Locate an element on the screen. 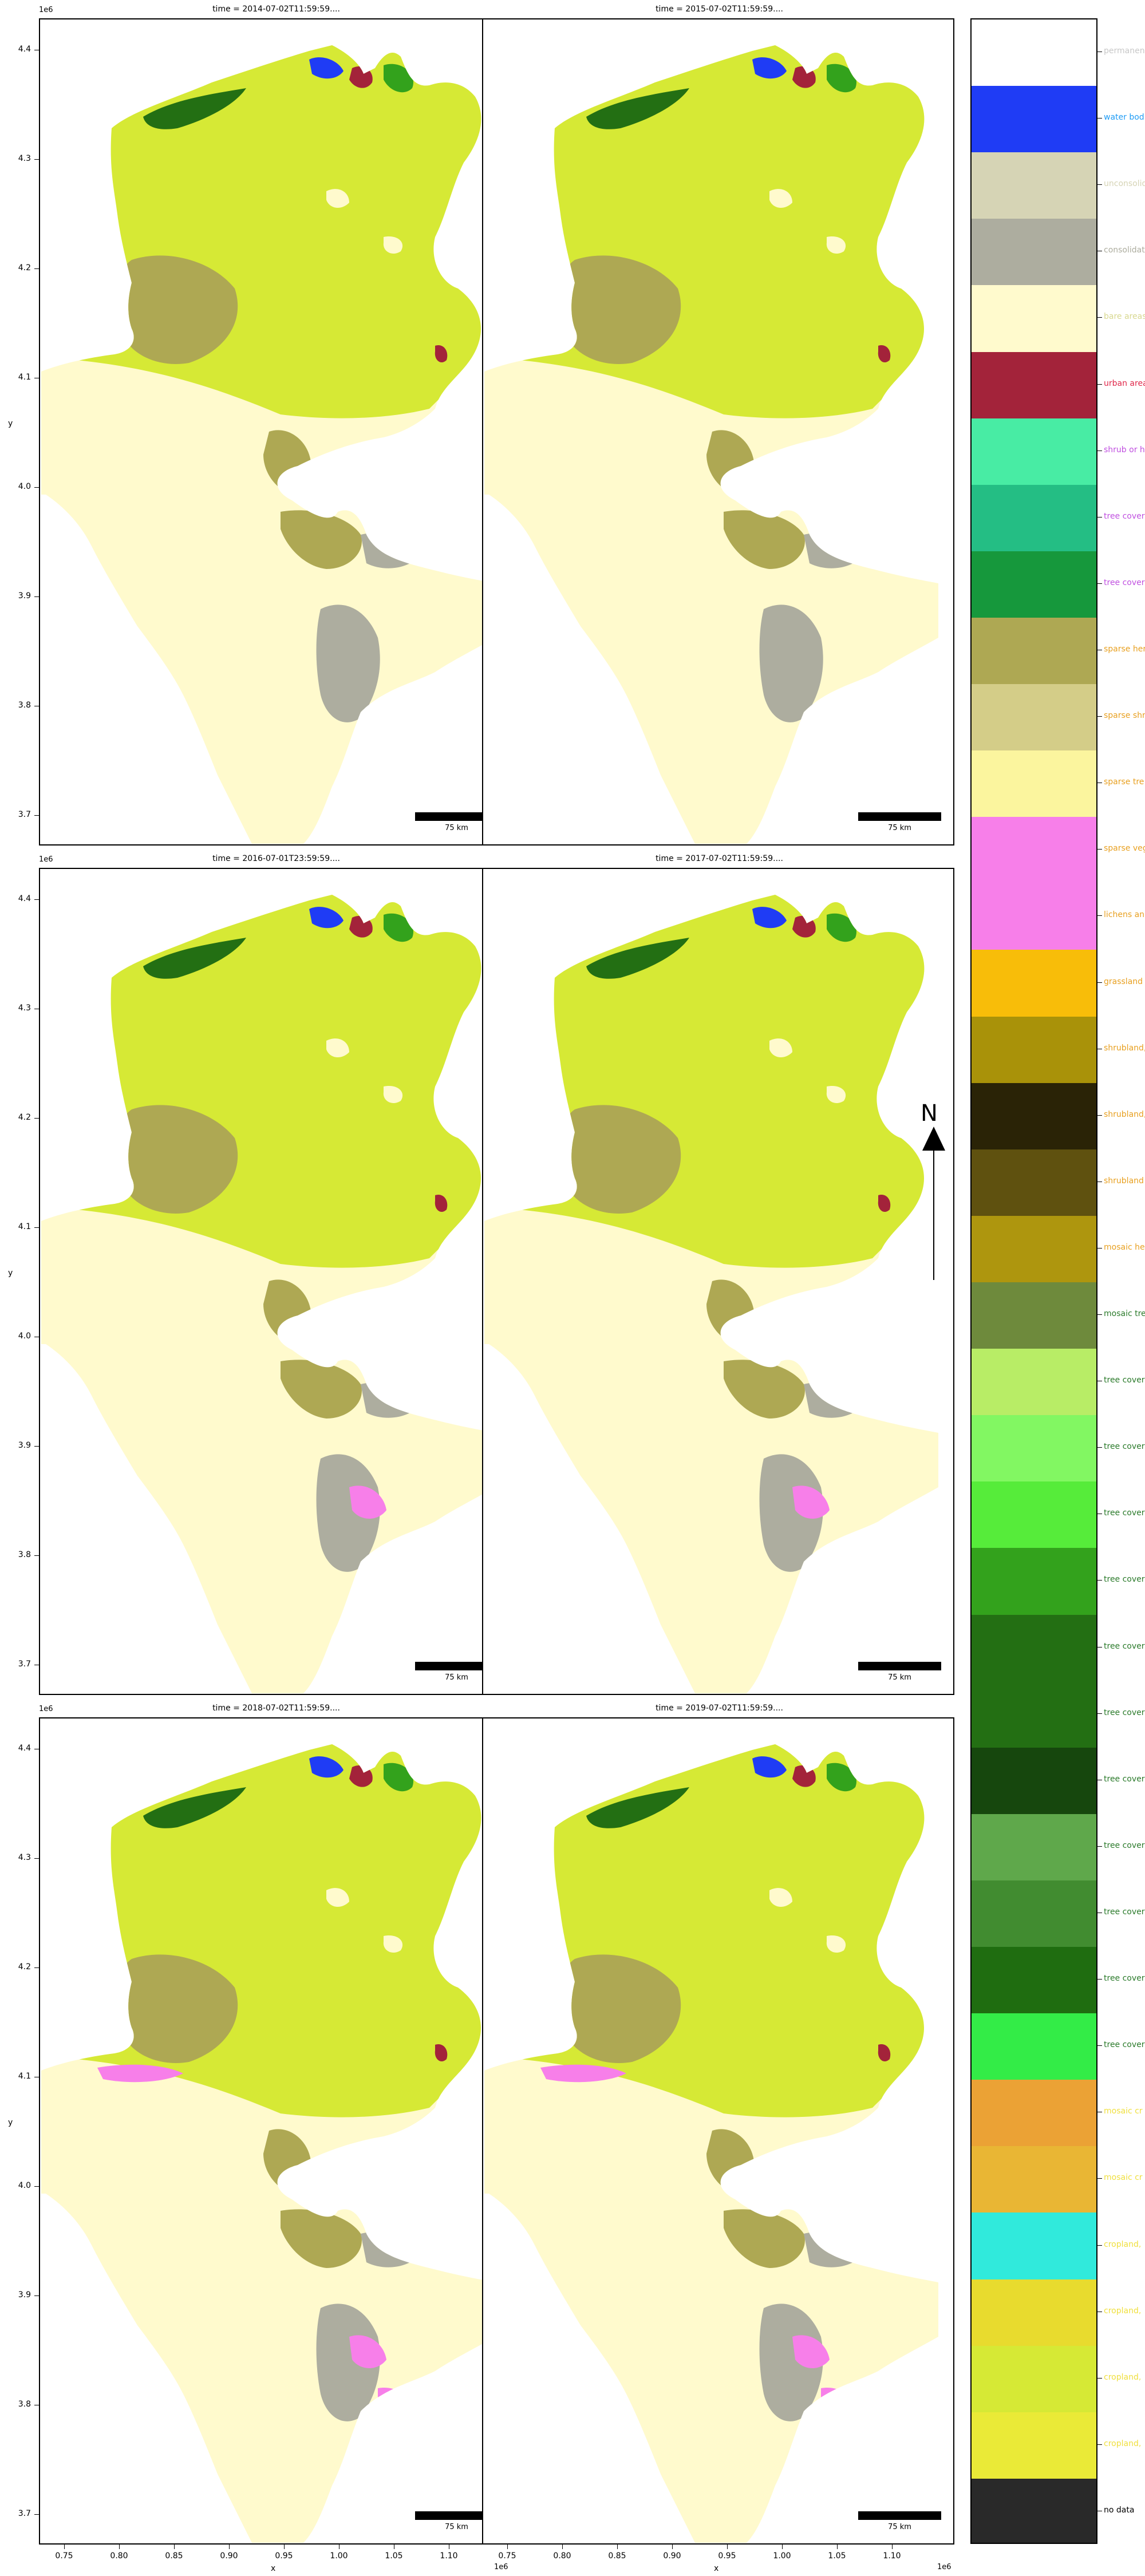  map-panel-p2016: time = 2016-07-01T23:59:59.... 75 km is located at coordinates (275, 1274).